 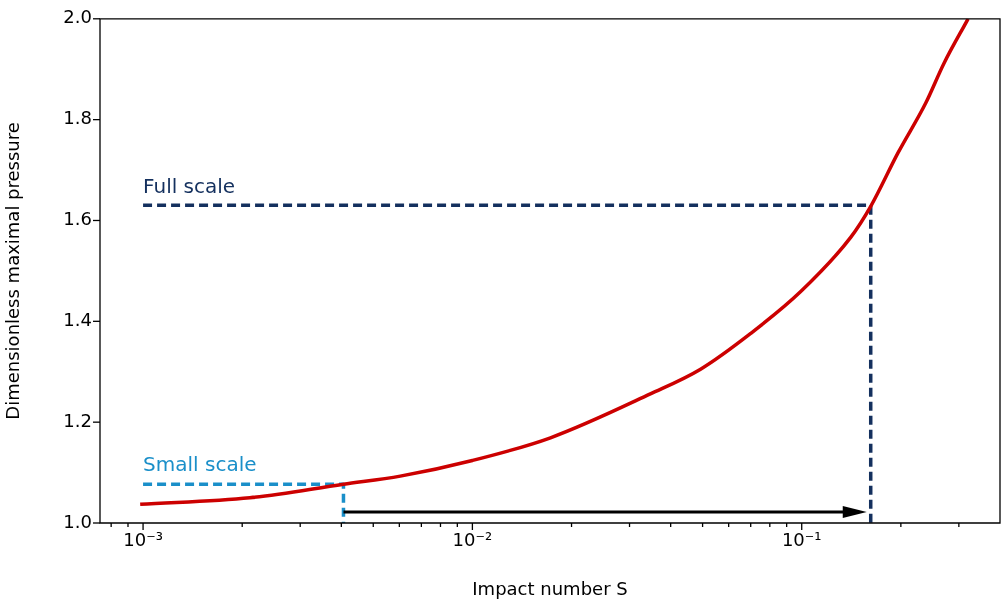 What do you see at coordinates (77, 118) in the screenshot?
I see `y-tick-label: 1.8` at bounding box center [77, 118].